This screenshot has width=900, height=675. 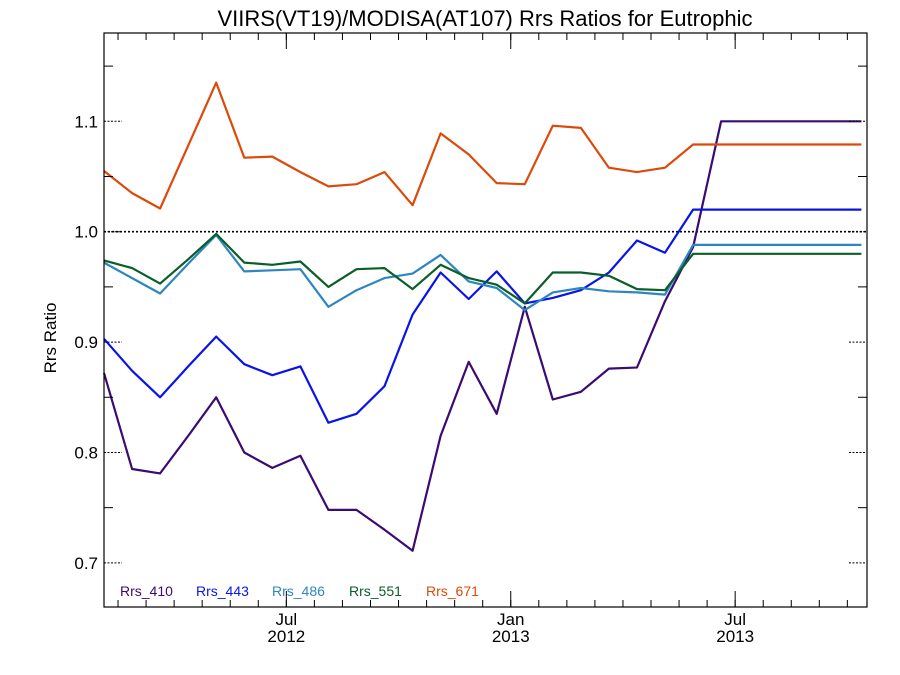 What do you see at coordinates (86, 563) in the screenshot?
I see `y-tick-label: 0.7` at bounding box center [86, 563].